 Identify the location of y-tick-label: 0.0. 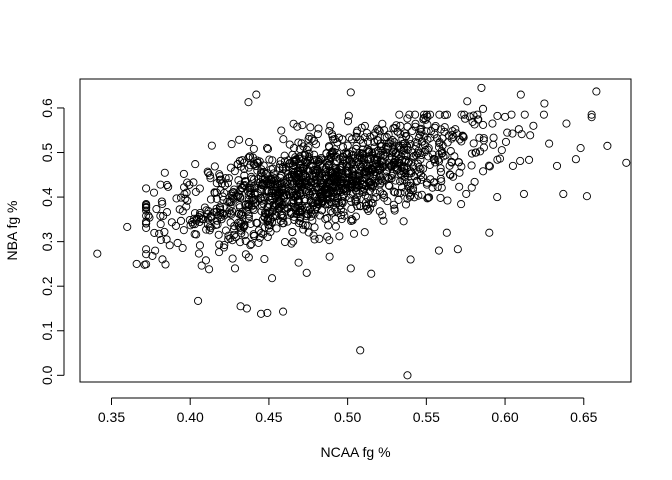
(47, 375).